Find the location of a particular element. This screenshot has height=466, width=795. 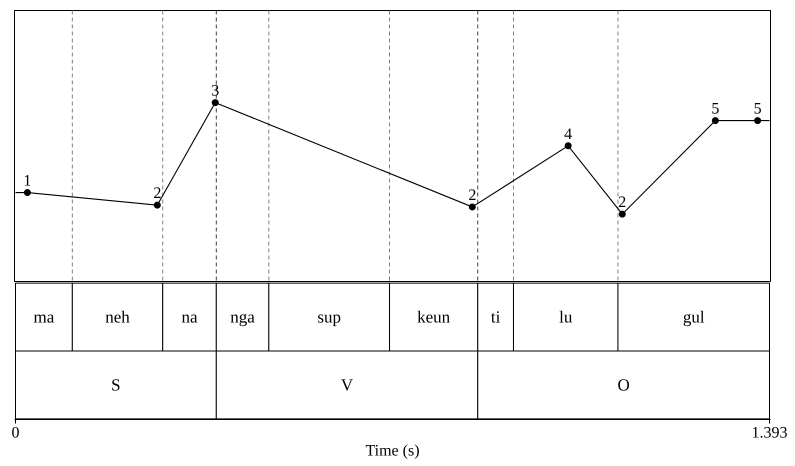

annotation: 4 is located at coordinates (568, 134).